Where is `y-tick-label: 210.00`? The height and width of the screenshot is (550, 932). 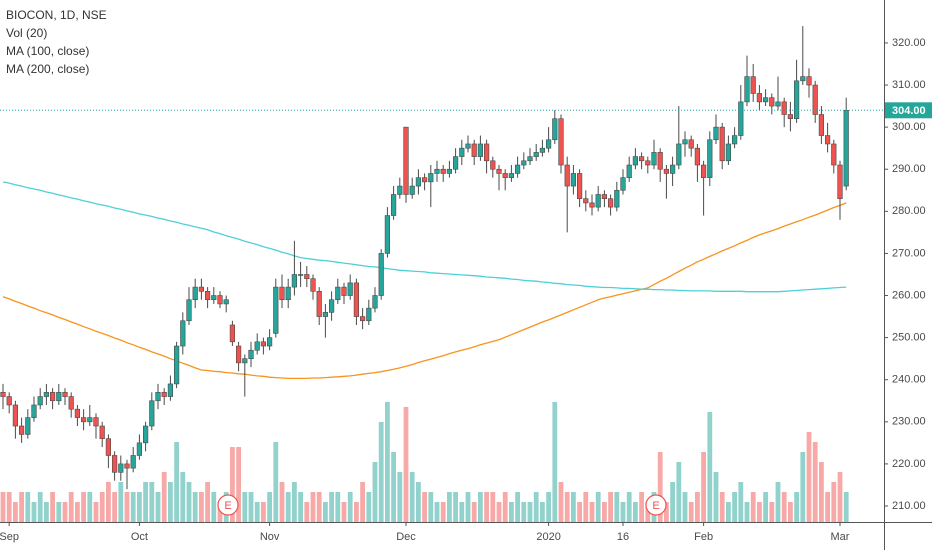
y-tick-label: 210.00 is located at coordinates (909, 506).